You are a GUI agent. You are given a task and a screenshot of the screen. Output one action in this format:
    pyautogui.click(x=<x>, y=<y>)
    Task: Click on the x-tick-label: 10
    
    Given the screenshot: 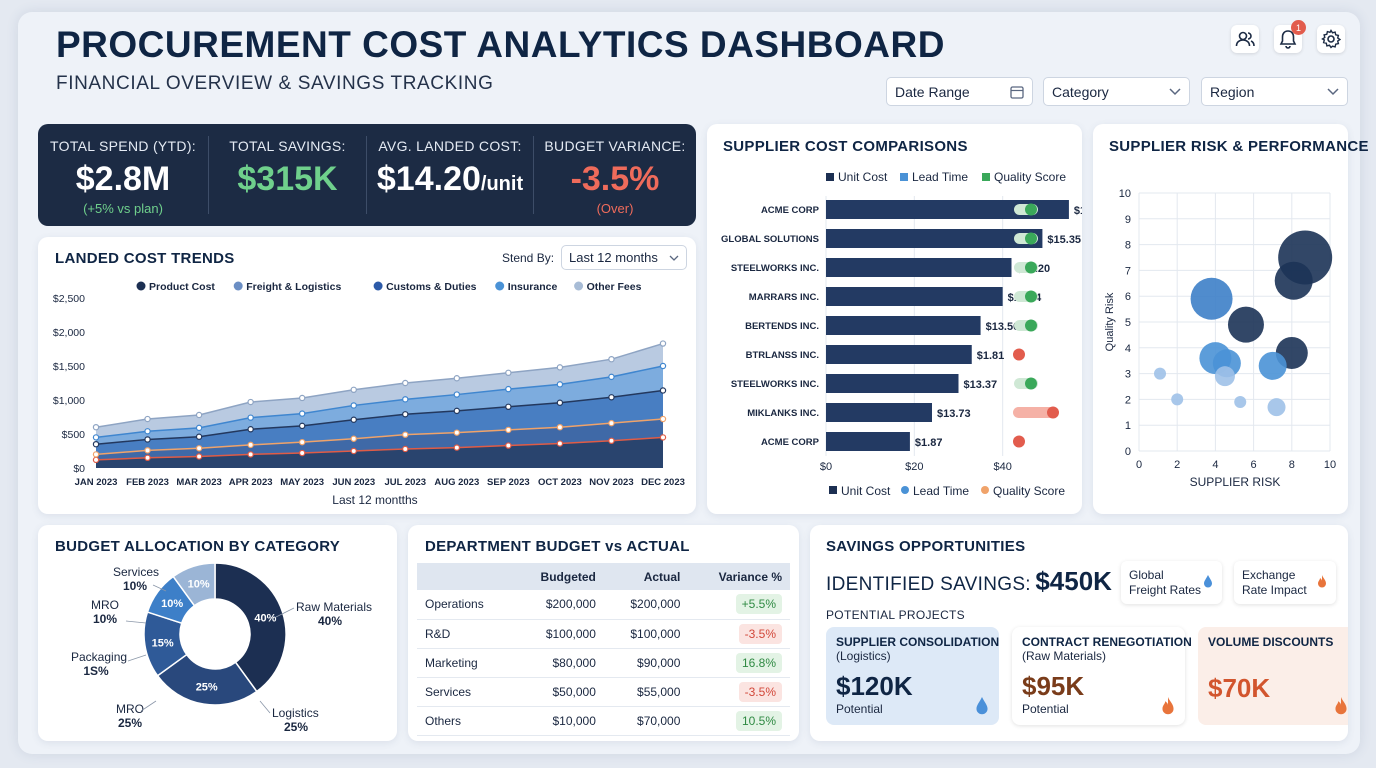 What is the action you would take?
    pyautogui.click(x=1330, y=465)
    